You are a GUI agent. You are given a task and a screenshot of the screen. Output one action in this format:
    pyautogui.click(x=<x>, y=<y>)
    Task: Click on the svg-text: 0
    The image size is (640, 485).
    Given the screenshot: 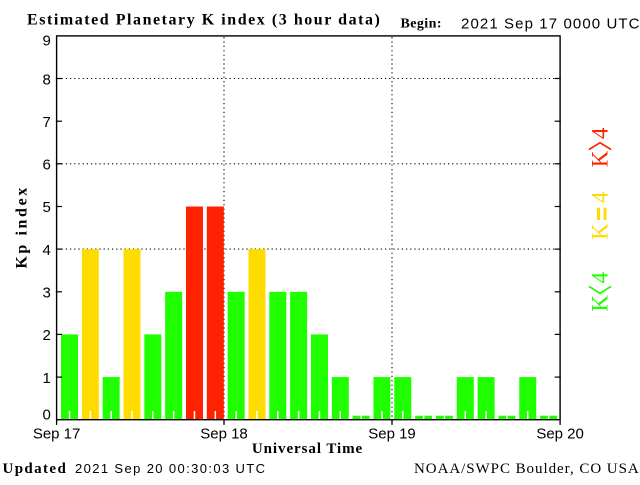 What is the action you would take?
    pyautogui.click(x=46, y=415)
    